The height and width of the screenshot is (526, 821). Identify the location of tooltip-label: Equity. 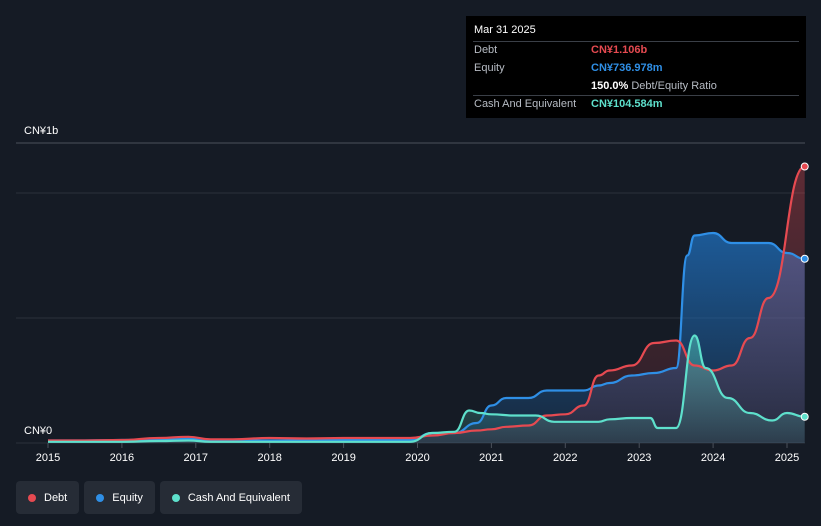
(489, 68).